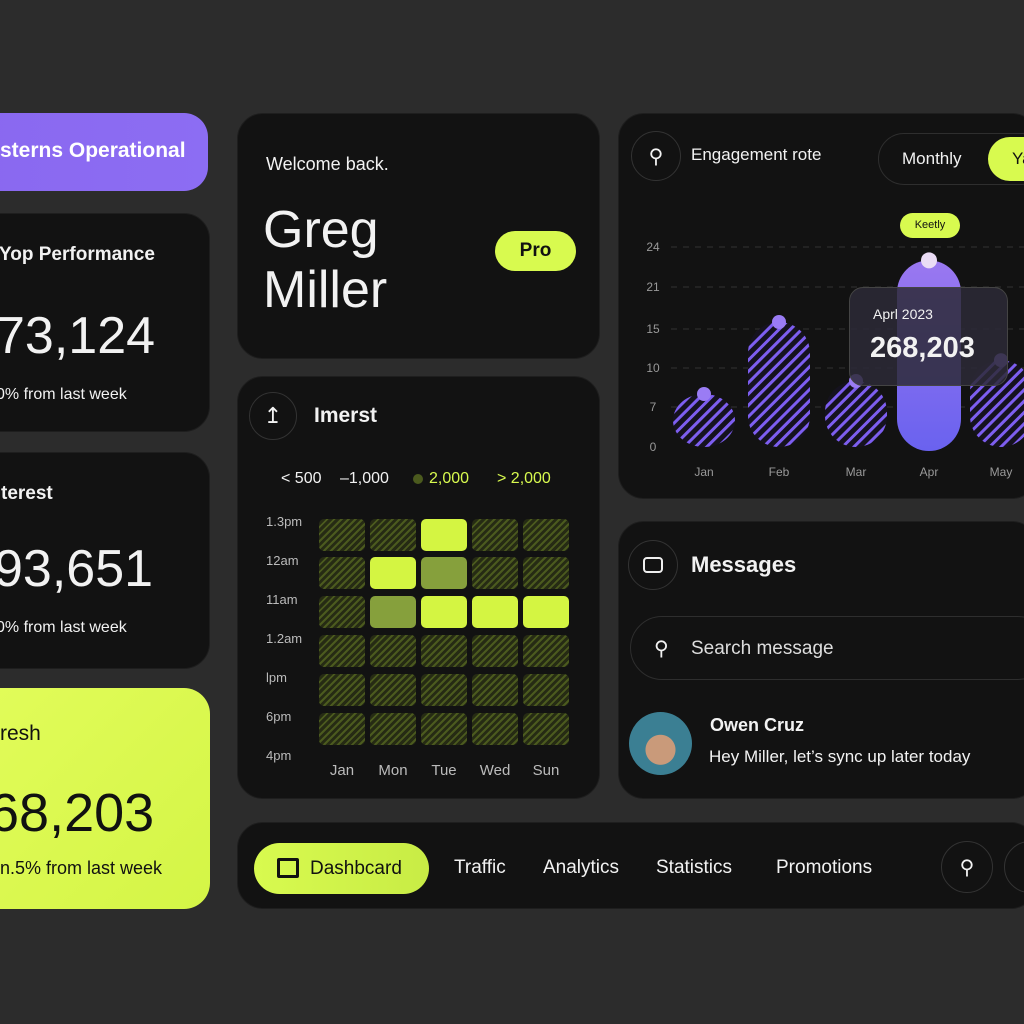  What do you see at coordinates (27, 493) in the screenshot?
I see `stat-title: terest` at bounding box center [27, 493].